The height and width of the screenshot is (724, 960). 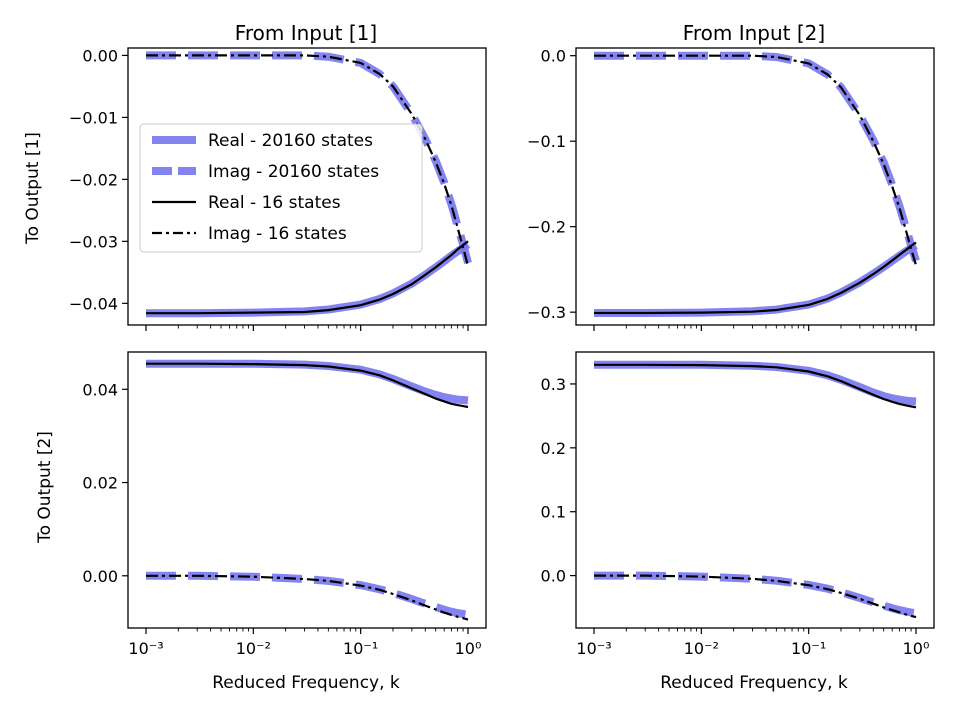 What do you see at coordinates (546, 227) in the screenshot?
I see `y-tick-label: −0.2` at bounding box center [546, 227].